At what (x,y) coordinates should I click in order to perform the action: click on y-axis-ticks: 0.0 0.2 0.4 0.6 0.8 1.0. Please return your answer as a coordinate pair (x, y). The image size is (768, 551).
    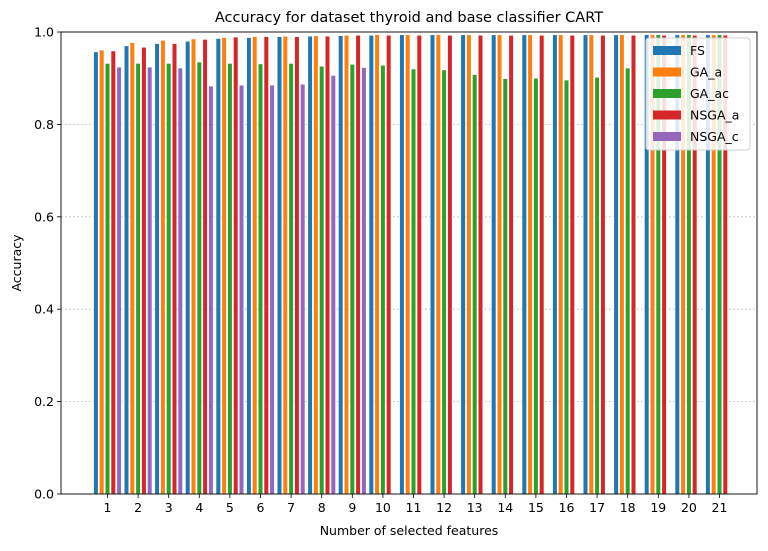
    Looking at the image, I should click on (47, 263).